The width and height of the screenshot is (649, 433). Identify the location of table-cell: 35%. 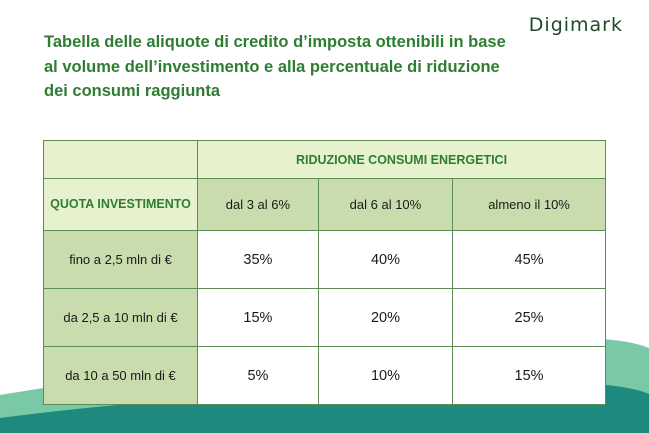
(258, 259).